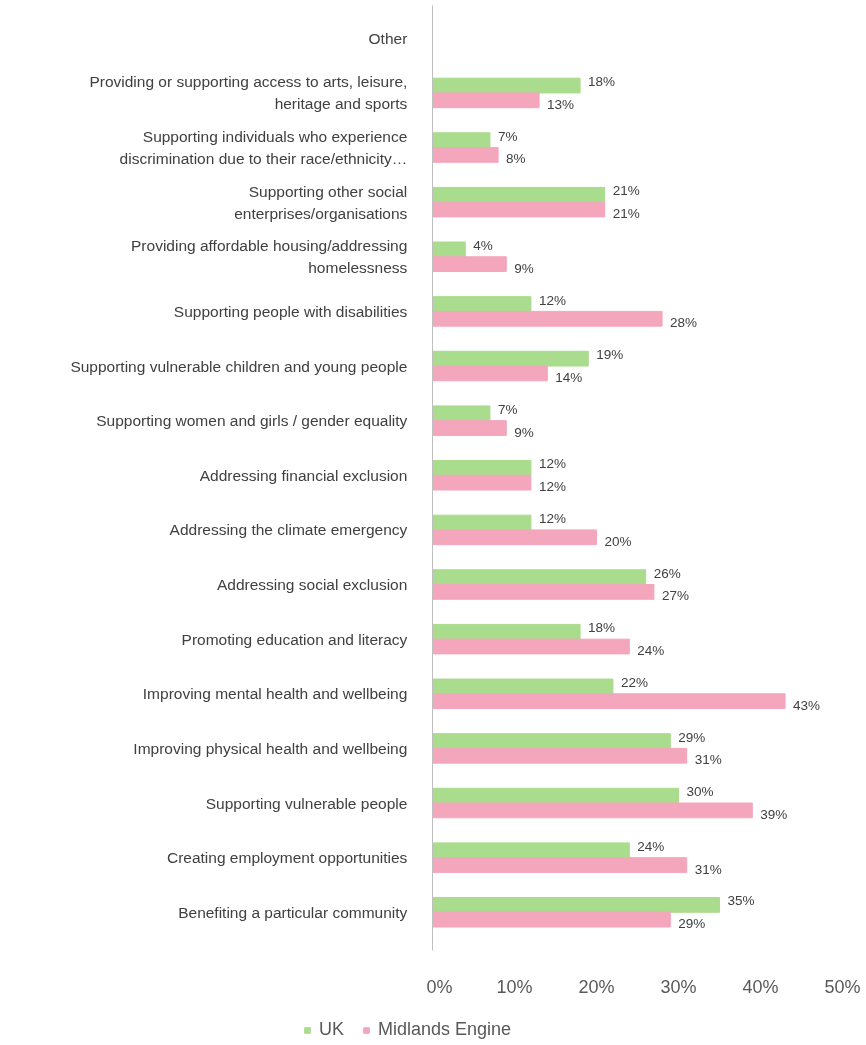 Image resolution: width=866 pixels, height=1045 pixels. What do you see at coordinates (290, 311) in the screenshot?
I see `y-tick-label: Supporting people with disabilities` at bounding box center [290, 311].